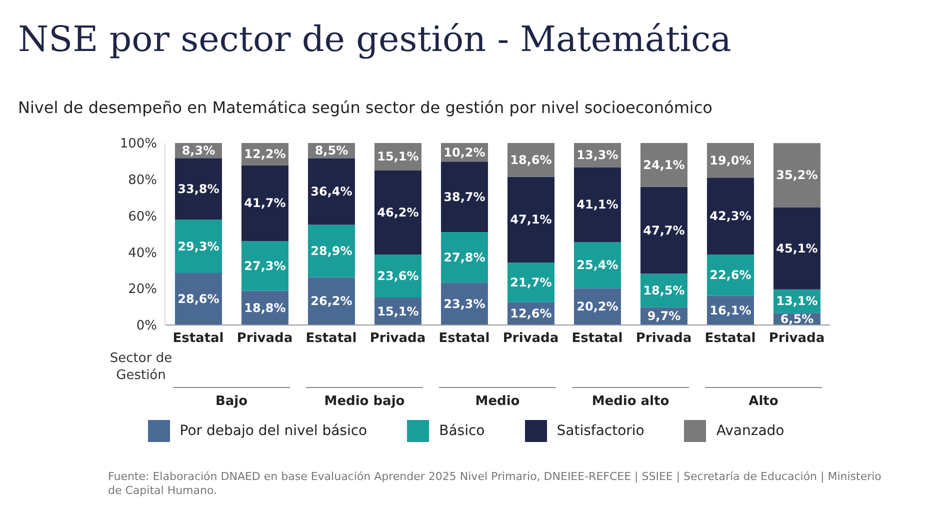  What do you see at coordinates (265, 154) in the screenshot?
I see `data-label: 12,2%` at bounding box center [265, 154].